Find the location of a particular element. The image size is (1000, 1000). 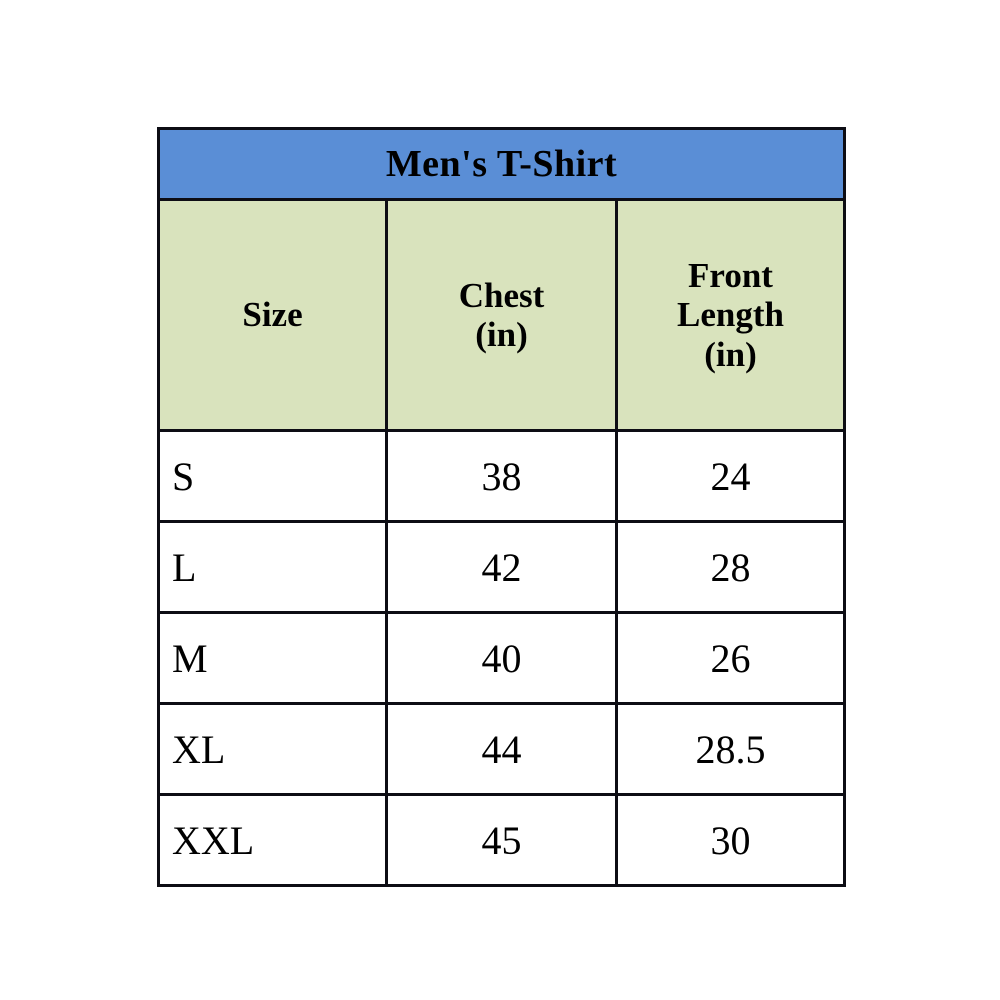

table-row: L 42 28 is located at coordinates (502, 567).